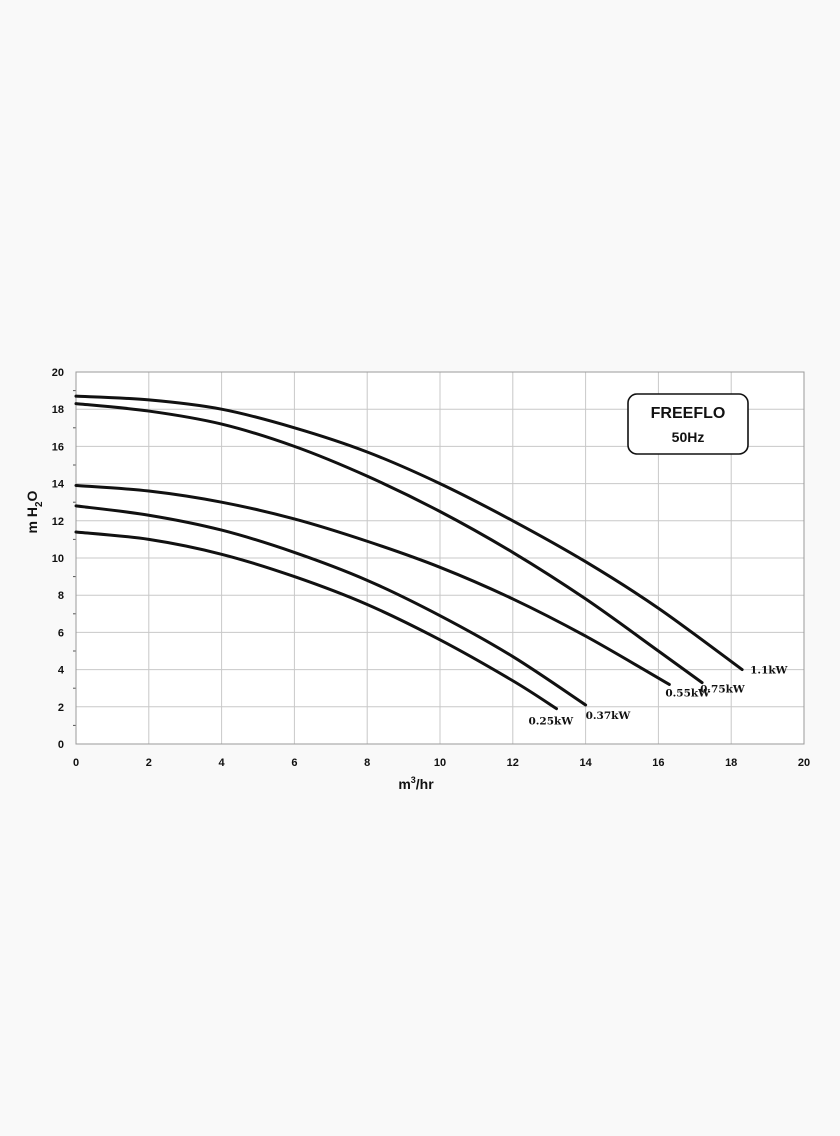 The width and height of the screenshot is (840, 1136). Describe the element at coordinates (61, 633) in the screenshot. I see `y-tick-label: 6` at that location.